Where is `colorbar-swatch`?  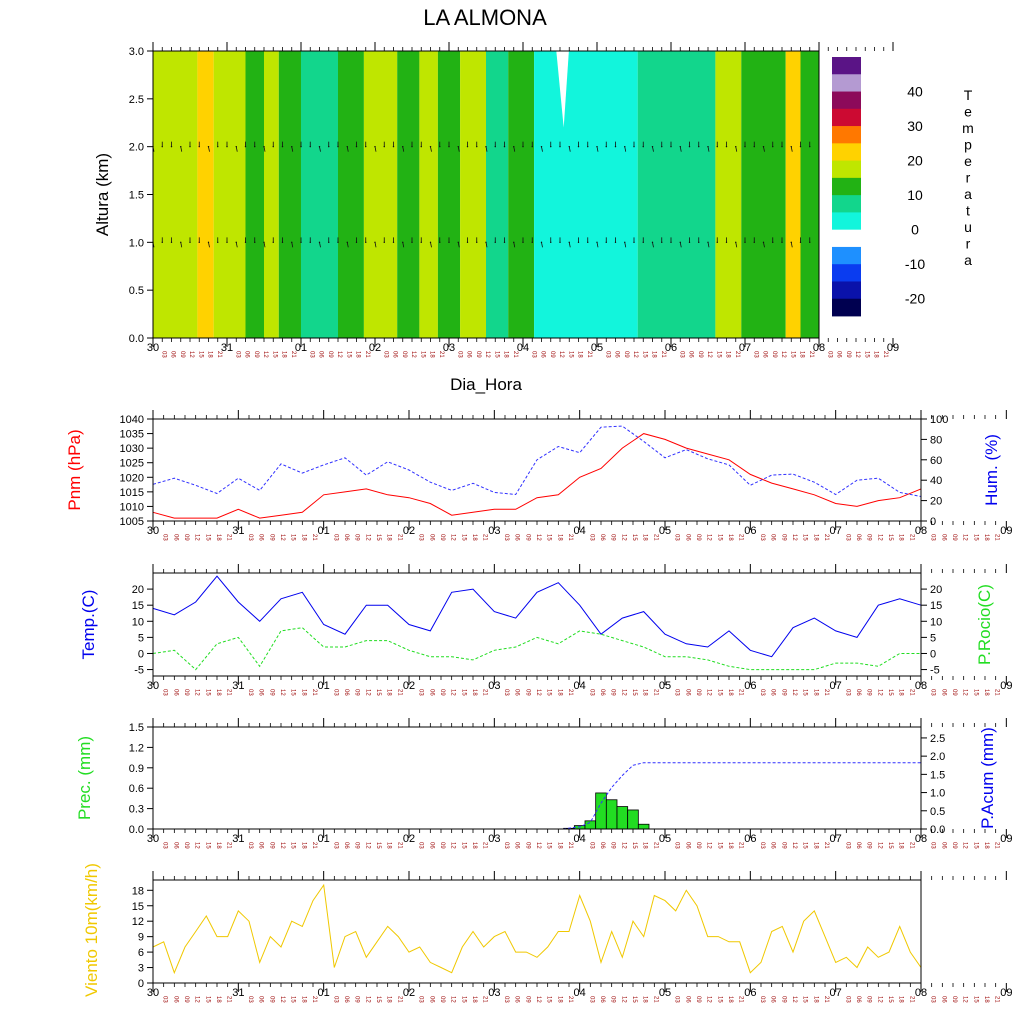
colorbar-swatch is located at coordinates (846, 307).